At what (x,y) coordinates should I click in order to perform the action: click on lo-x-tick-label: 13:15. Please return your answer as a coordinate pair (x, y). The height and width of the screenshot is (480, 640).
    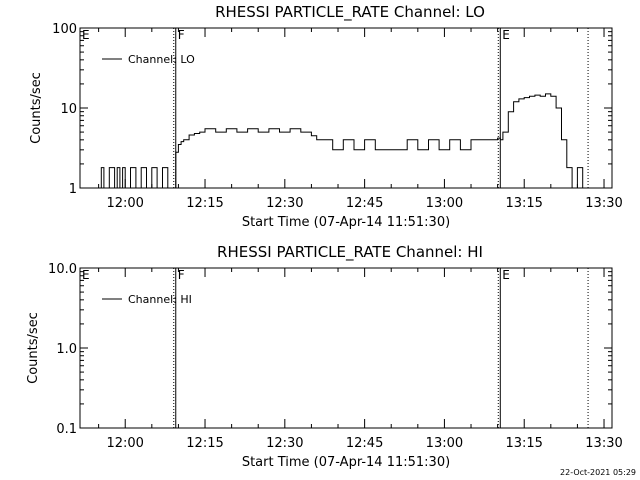
    Looking at the image, I should click on (523, 203).